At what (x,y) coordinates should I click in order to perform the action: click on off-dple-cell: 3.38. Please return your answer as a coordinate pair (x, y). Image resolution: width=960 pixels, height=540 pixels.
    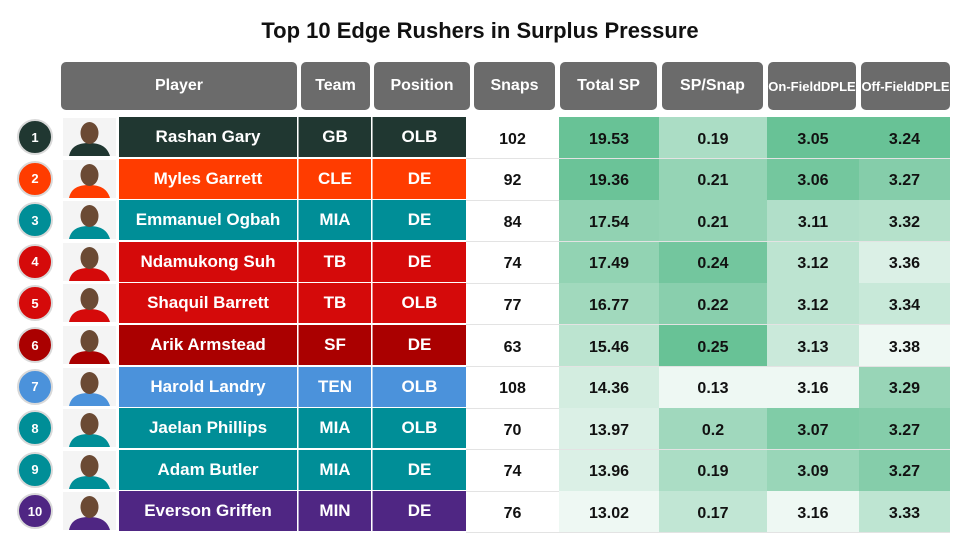
    Looking at the image, I should click on (904, 345).